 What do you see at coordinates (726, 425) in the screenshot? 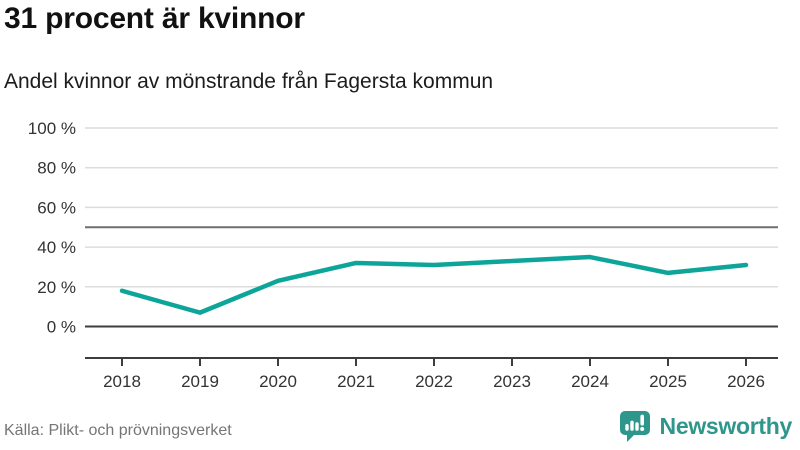
I see `newsworthy-logo-text: Newsworthy` at bounding box center [726, 425].